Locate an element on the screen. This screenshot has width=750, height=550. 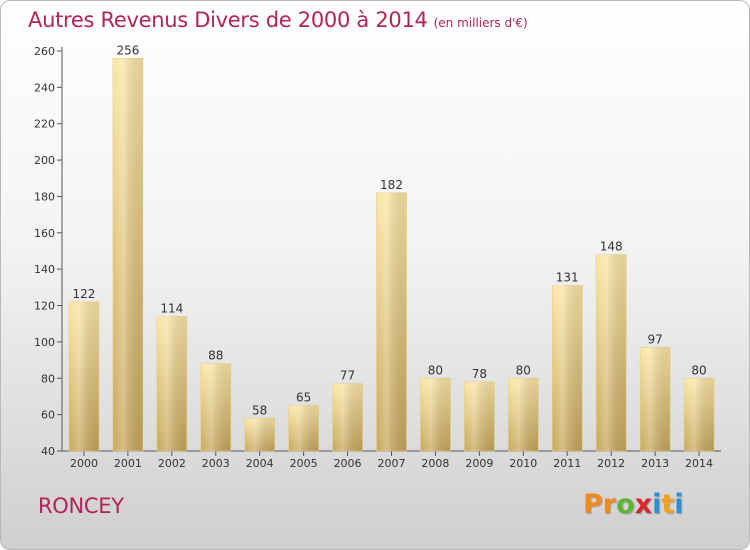
brand-letter: o is located at coordinates (625, 504).